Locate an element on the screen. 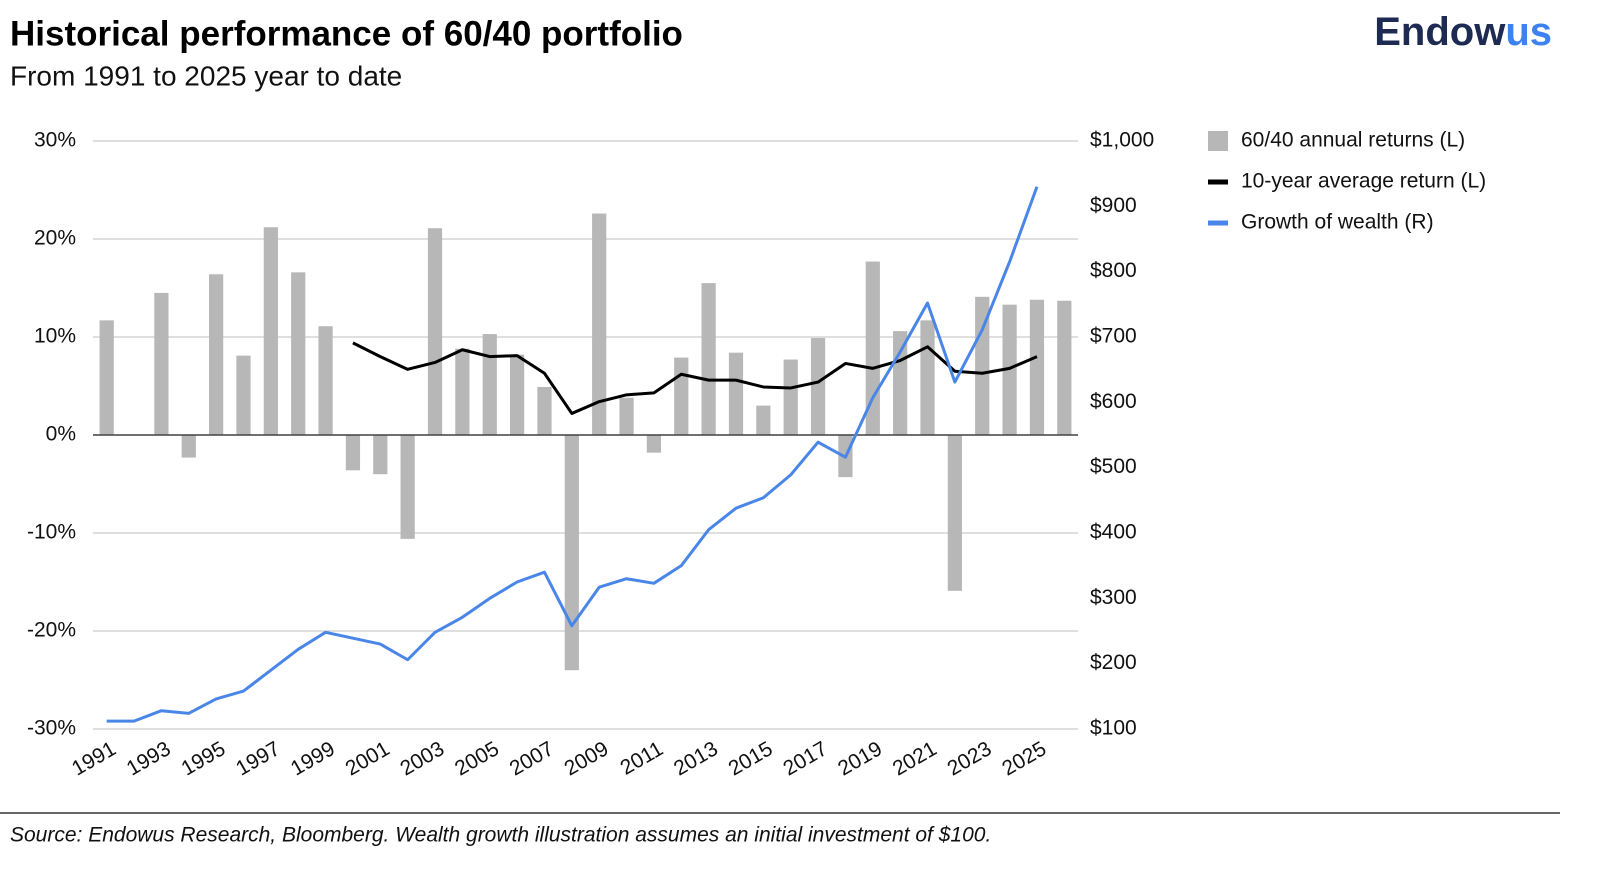 This screenshot has width=1600, height=882. y-tick-label: 10% is located at coordinates (55, 336).